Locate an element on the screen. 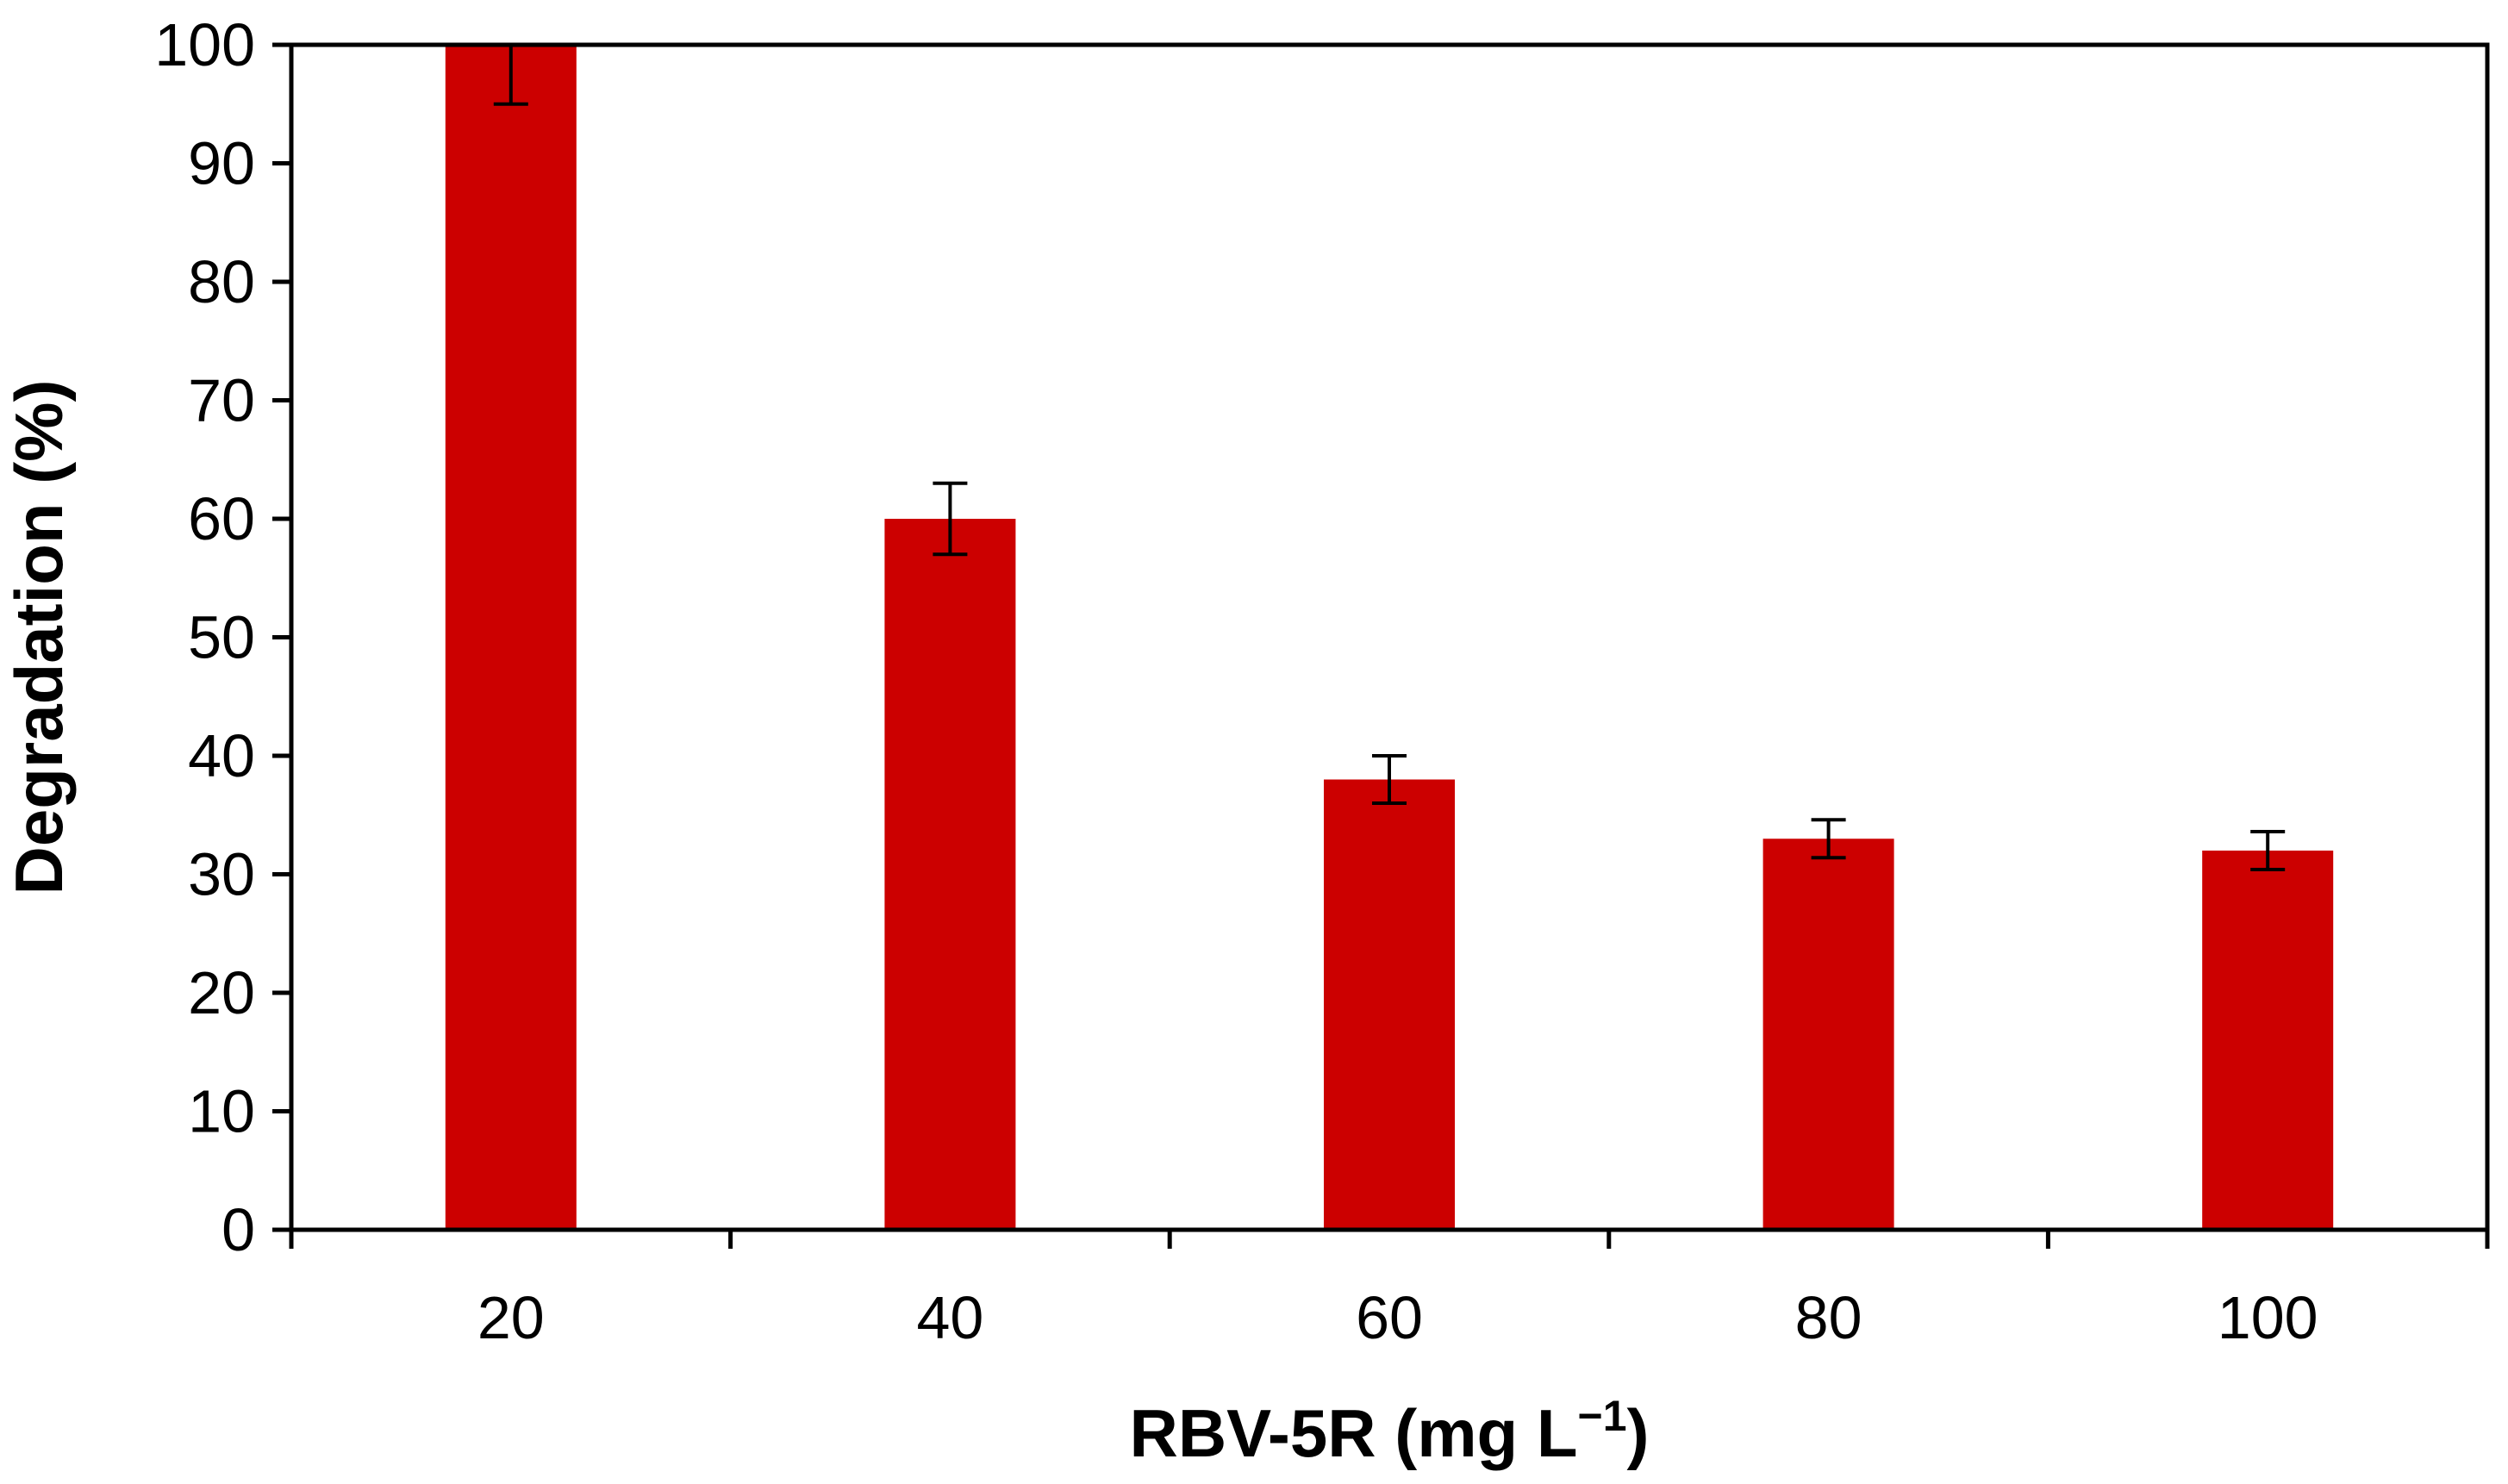 This screenshot has height=1484, width=2508. y-tick-label-90: 90 is located at coordinates (221, 164).